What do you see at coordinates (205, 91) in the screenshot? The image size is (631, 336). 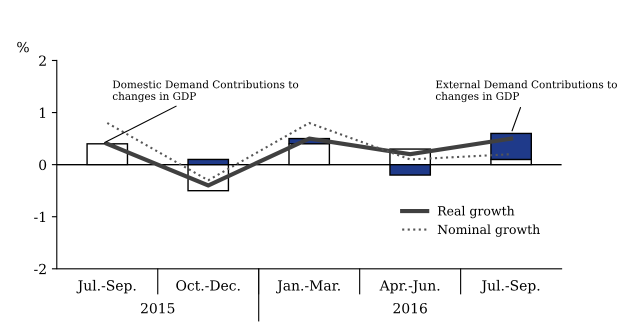 I see `text: Domestic Demand Contributions to changes in GDP` at bounding box center [205, 91].